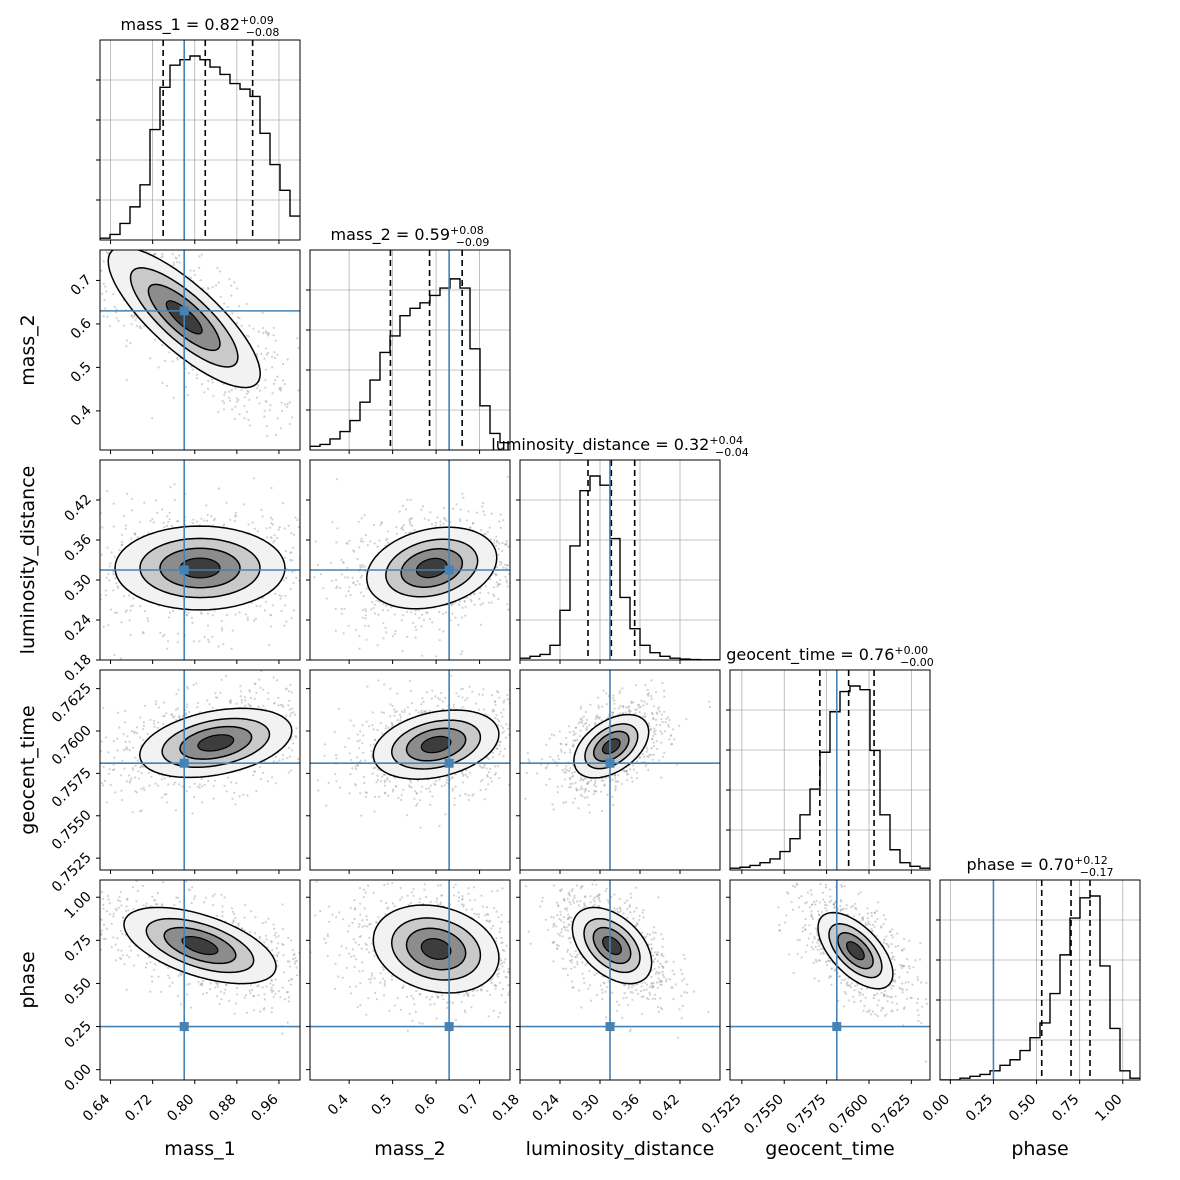  I want to click on panel-frame, so click(620, 560).